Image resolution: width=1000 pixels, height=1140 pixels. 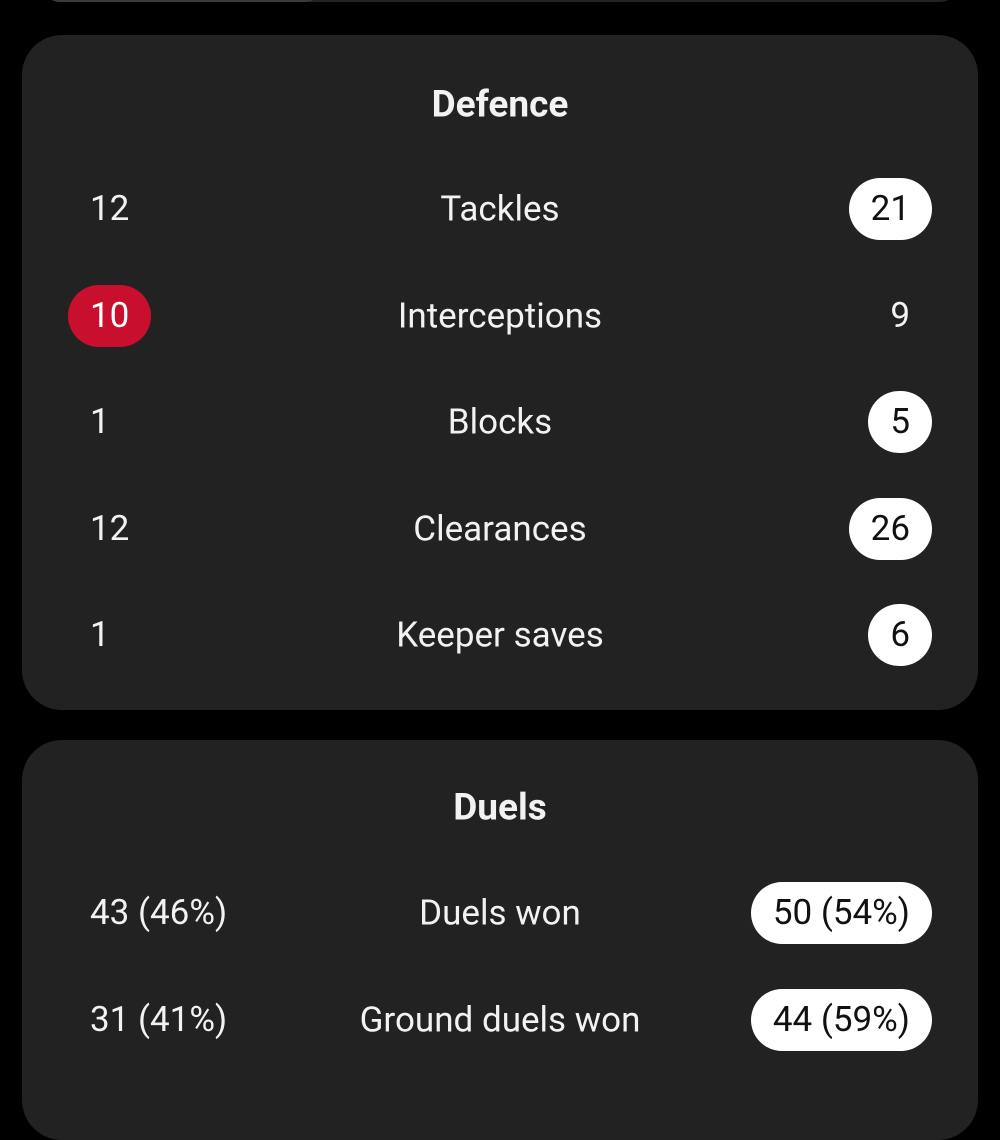 What do you see at coordinates (900, 422) in the screenshot?
I see `away-value: 5` at bounding box center [900, 422].